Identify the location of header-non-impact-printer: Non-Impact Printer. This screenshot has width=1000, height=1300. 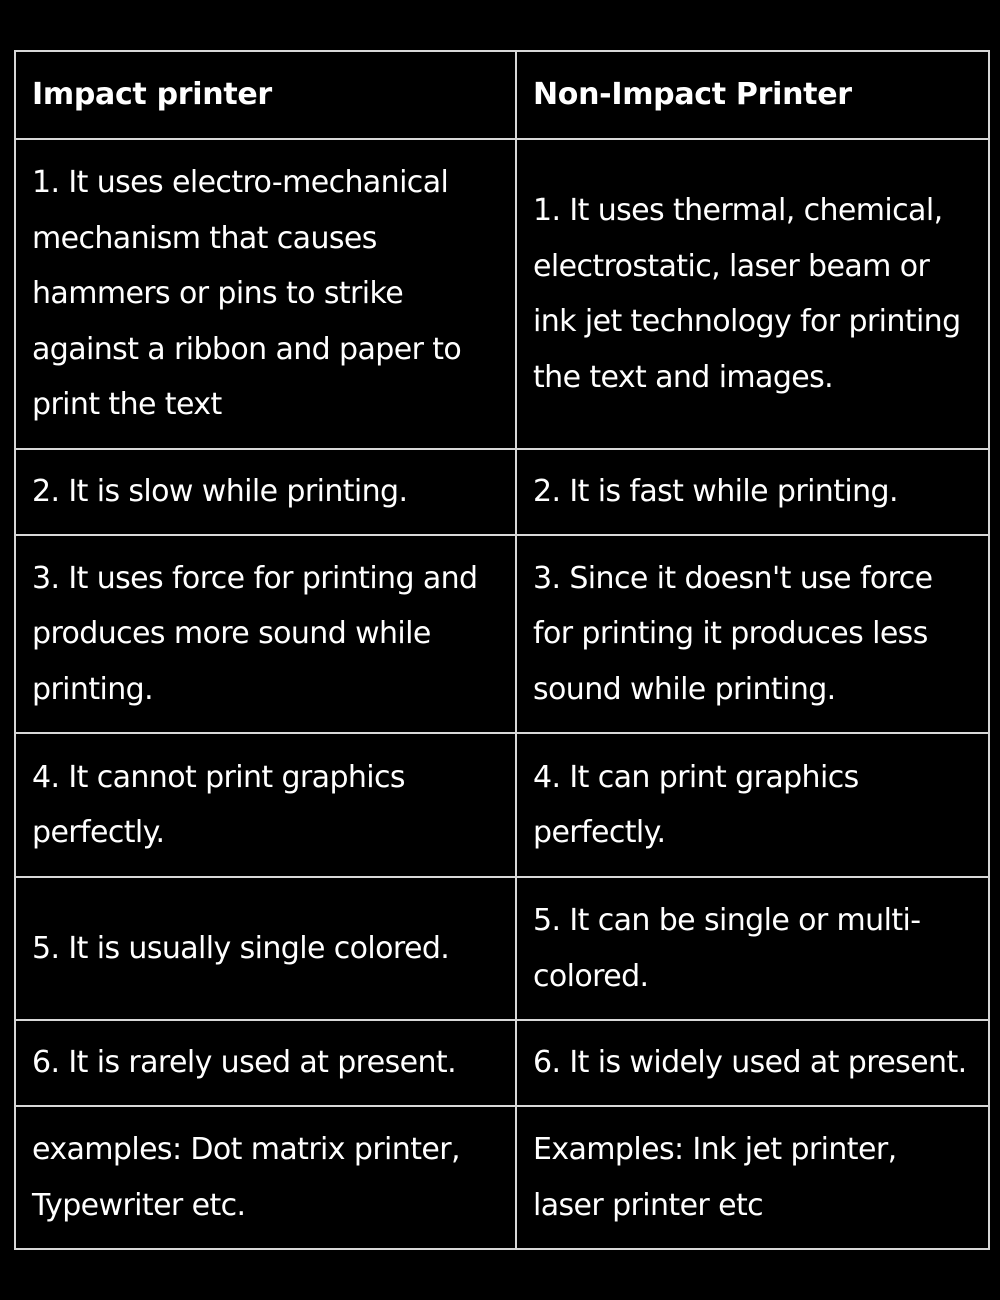
(752, 95).